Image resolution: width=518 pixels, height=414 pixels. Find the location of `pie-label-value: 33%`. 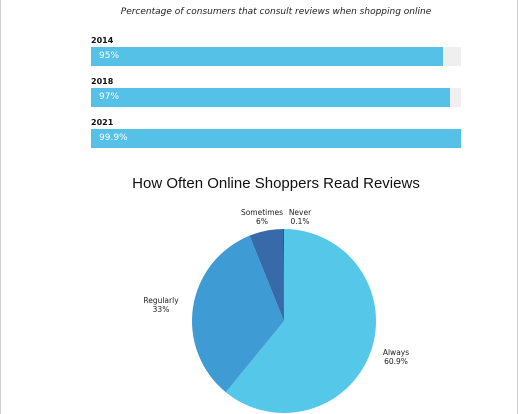

pie-label-value: 33% is located at coordinates (161, 309).